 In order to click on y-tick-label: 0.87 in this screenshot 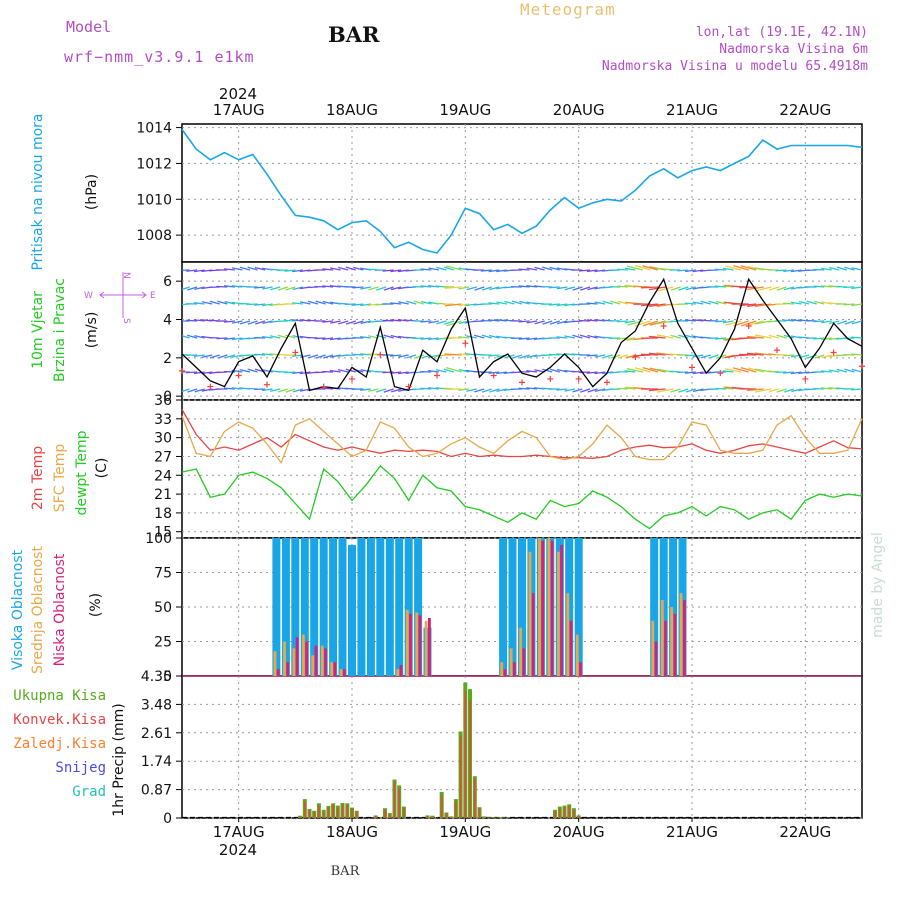, I will do `click(156, 791)`.